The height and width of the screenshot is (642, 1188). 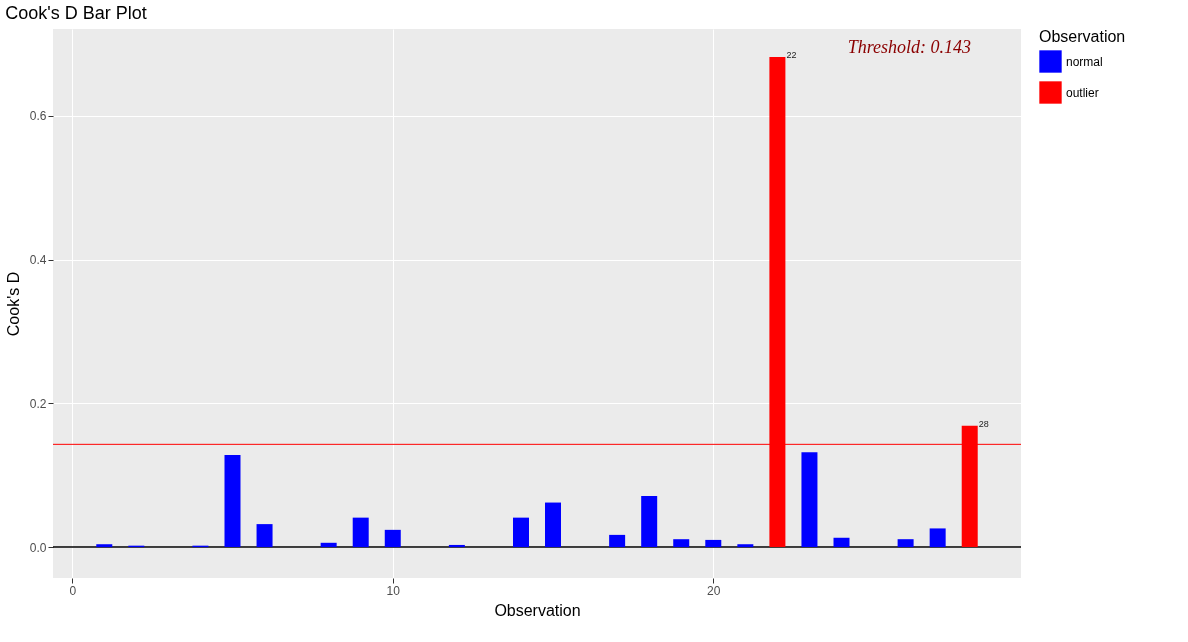 I want to click on y-tick-label: 0.6, so click(x=38, y=116).